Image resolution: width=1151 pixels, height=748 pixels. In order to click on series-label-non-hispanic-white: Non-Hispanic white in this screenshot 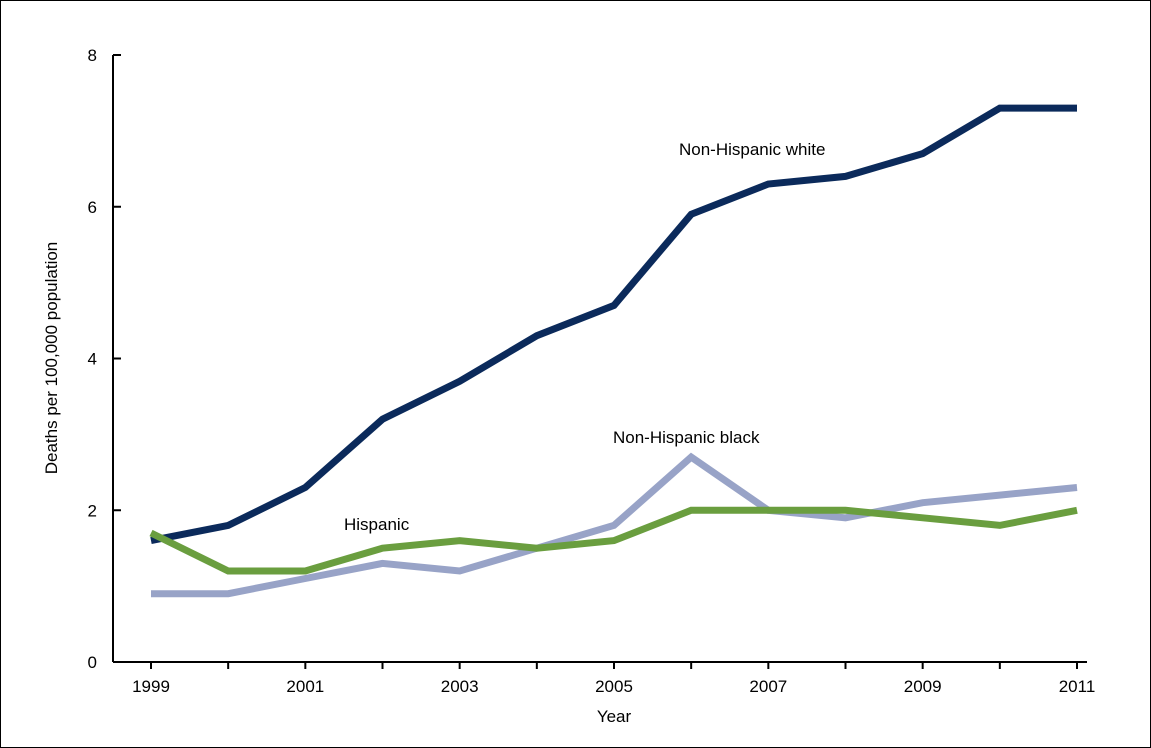, I will do `click(752, 149)`.